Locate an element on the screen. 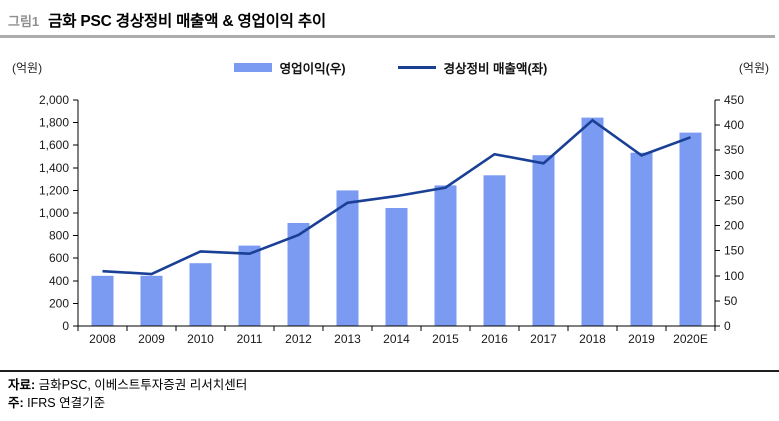 Image resolution: width=779 pixels, height=421 pixels. x-axis-label: 2016 is located at coordinates (494, 339).